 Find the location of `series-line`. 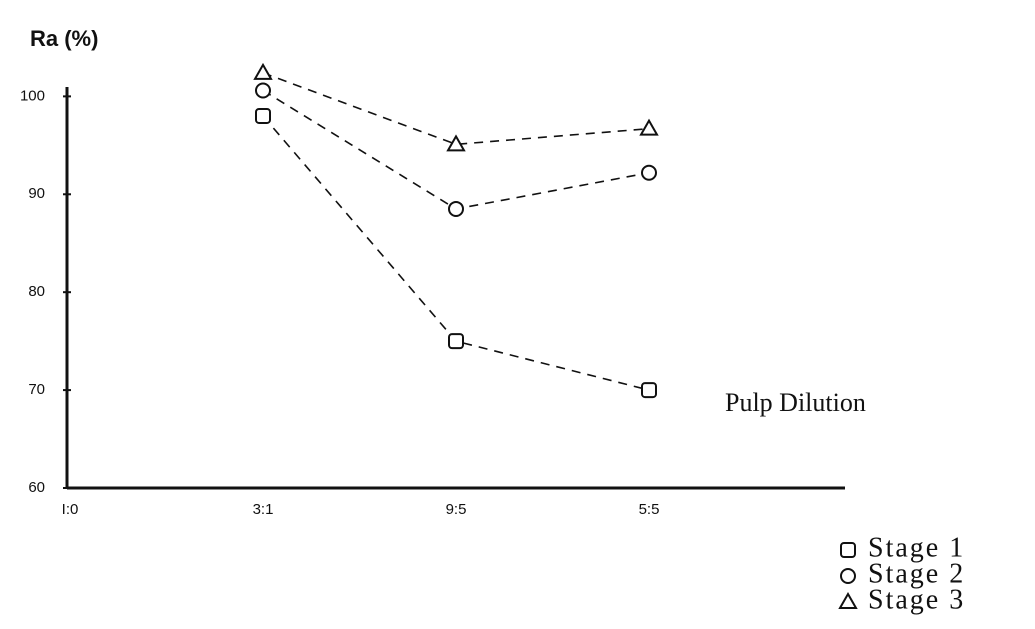

series-line is located at coordinates (456, 109).